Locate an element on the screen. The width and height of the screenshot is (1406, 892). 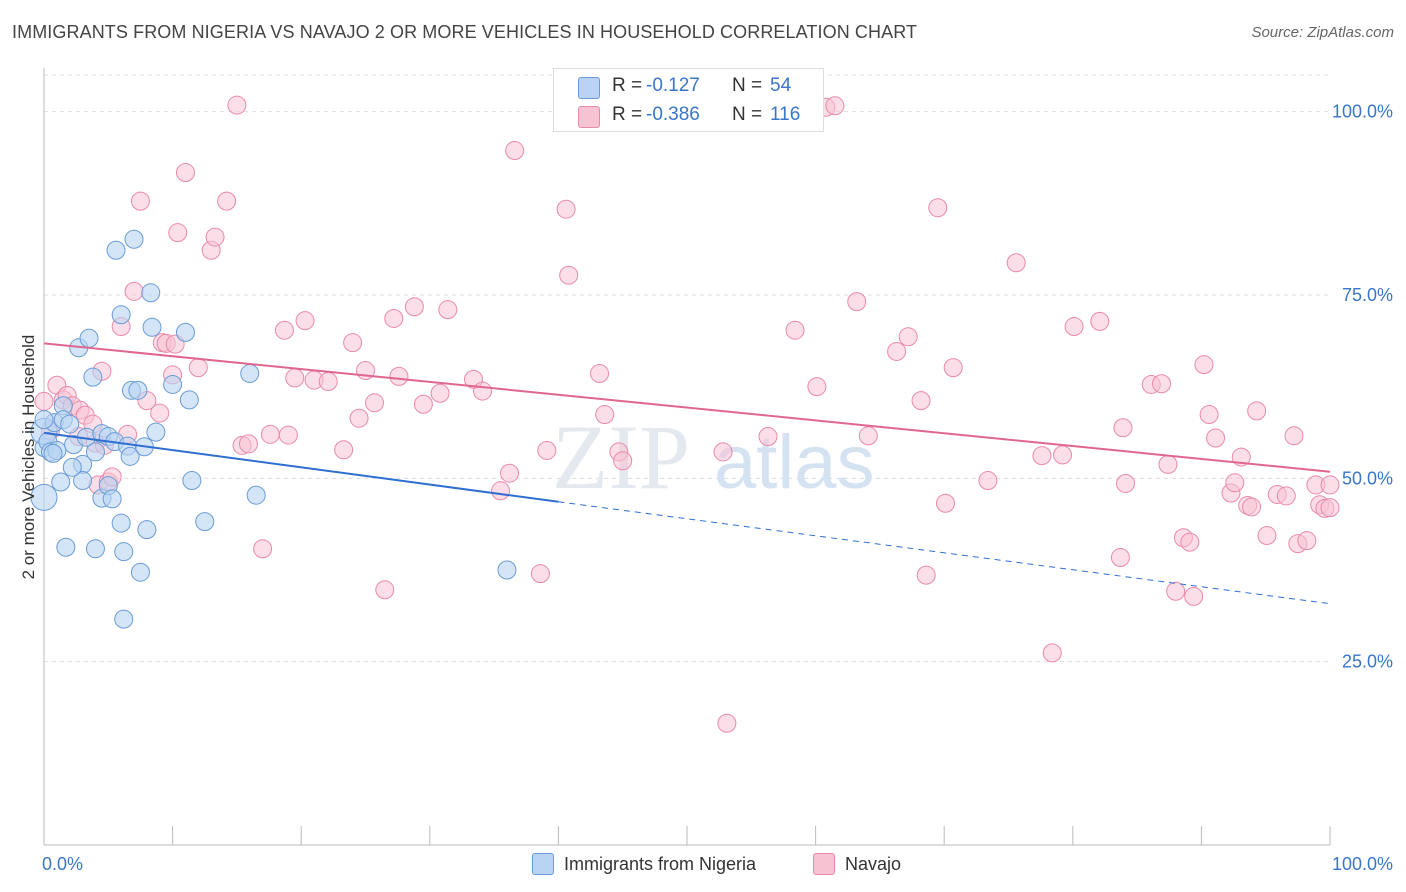
nigeria-legend-label: Immigrants from Nigeria is located at coordinates (660, 864).